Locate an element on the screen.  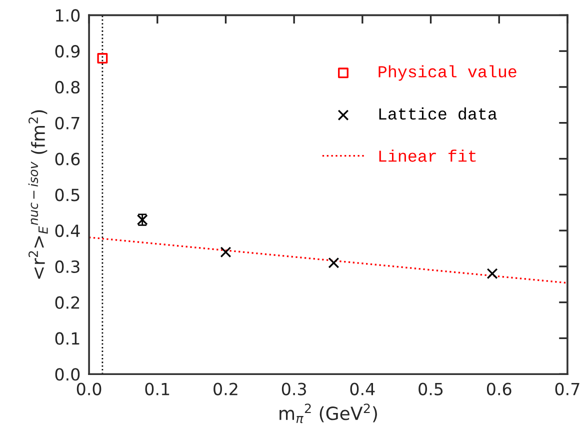
x-axis-title: m$_{π}$$^{2}$ (GeV$^{2}$) is located at coordinates (328, 414).